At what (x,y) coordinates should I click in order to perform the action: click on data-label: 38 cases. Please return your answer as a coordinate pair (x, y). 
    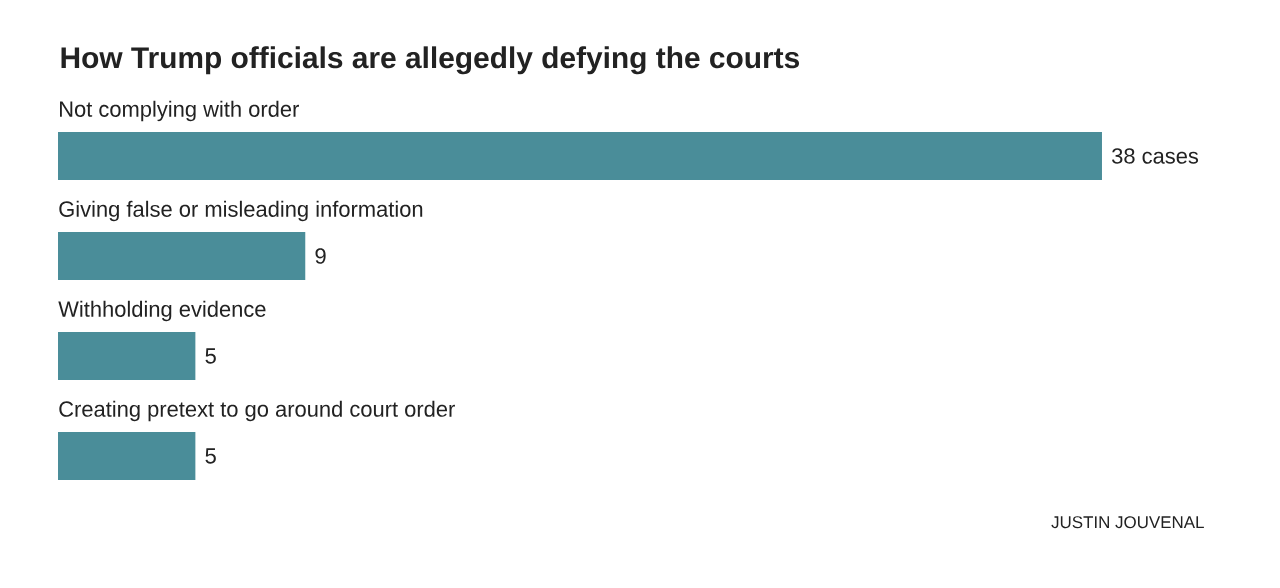
    Looking at the image, I should click on (1155, 156).